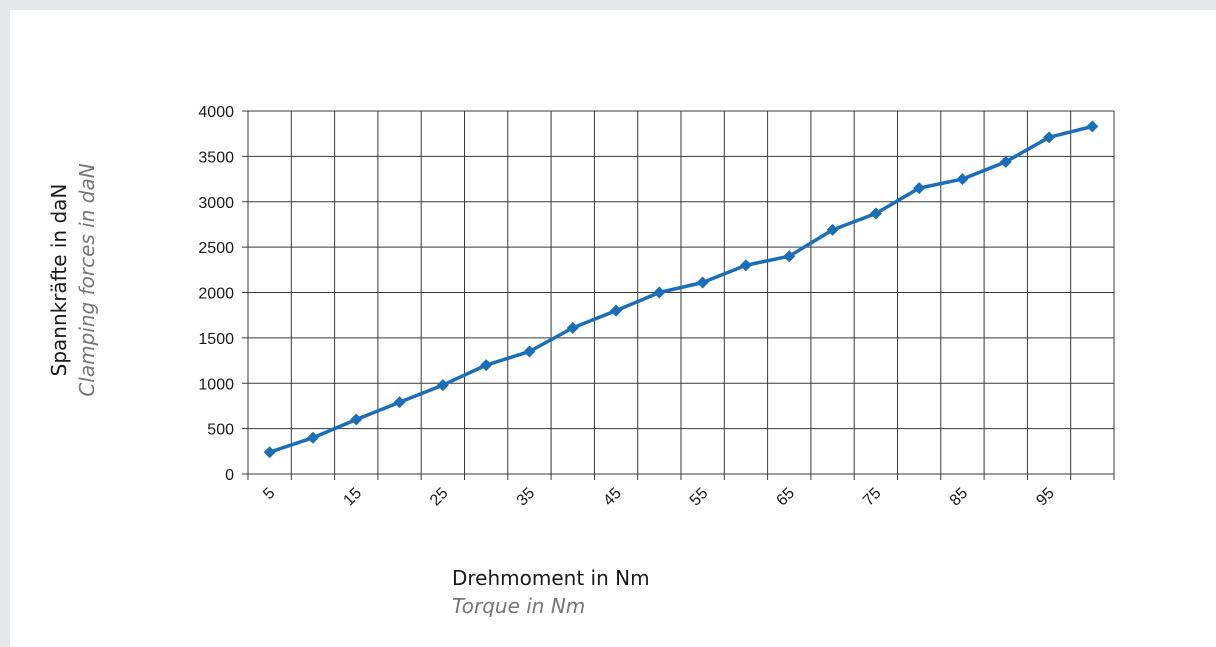  I want to click on x-tick-label: 75, so click(872, 497).